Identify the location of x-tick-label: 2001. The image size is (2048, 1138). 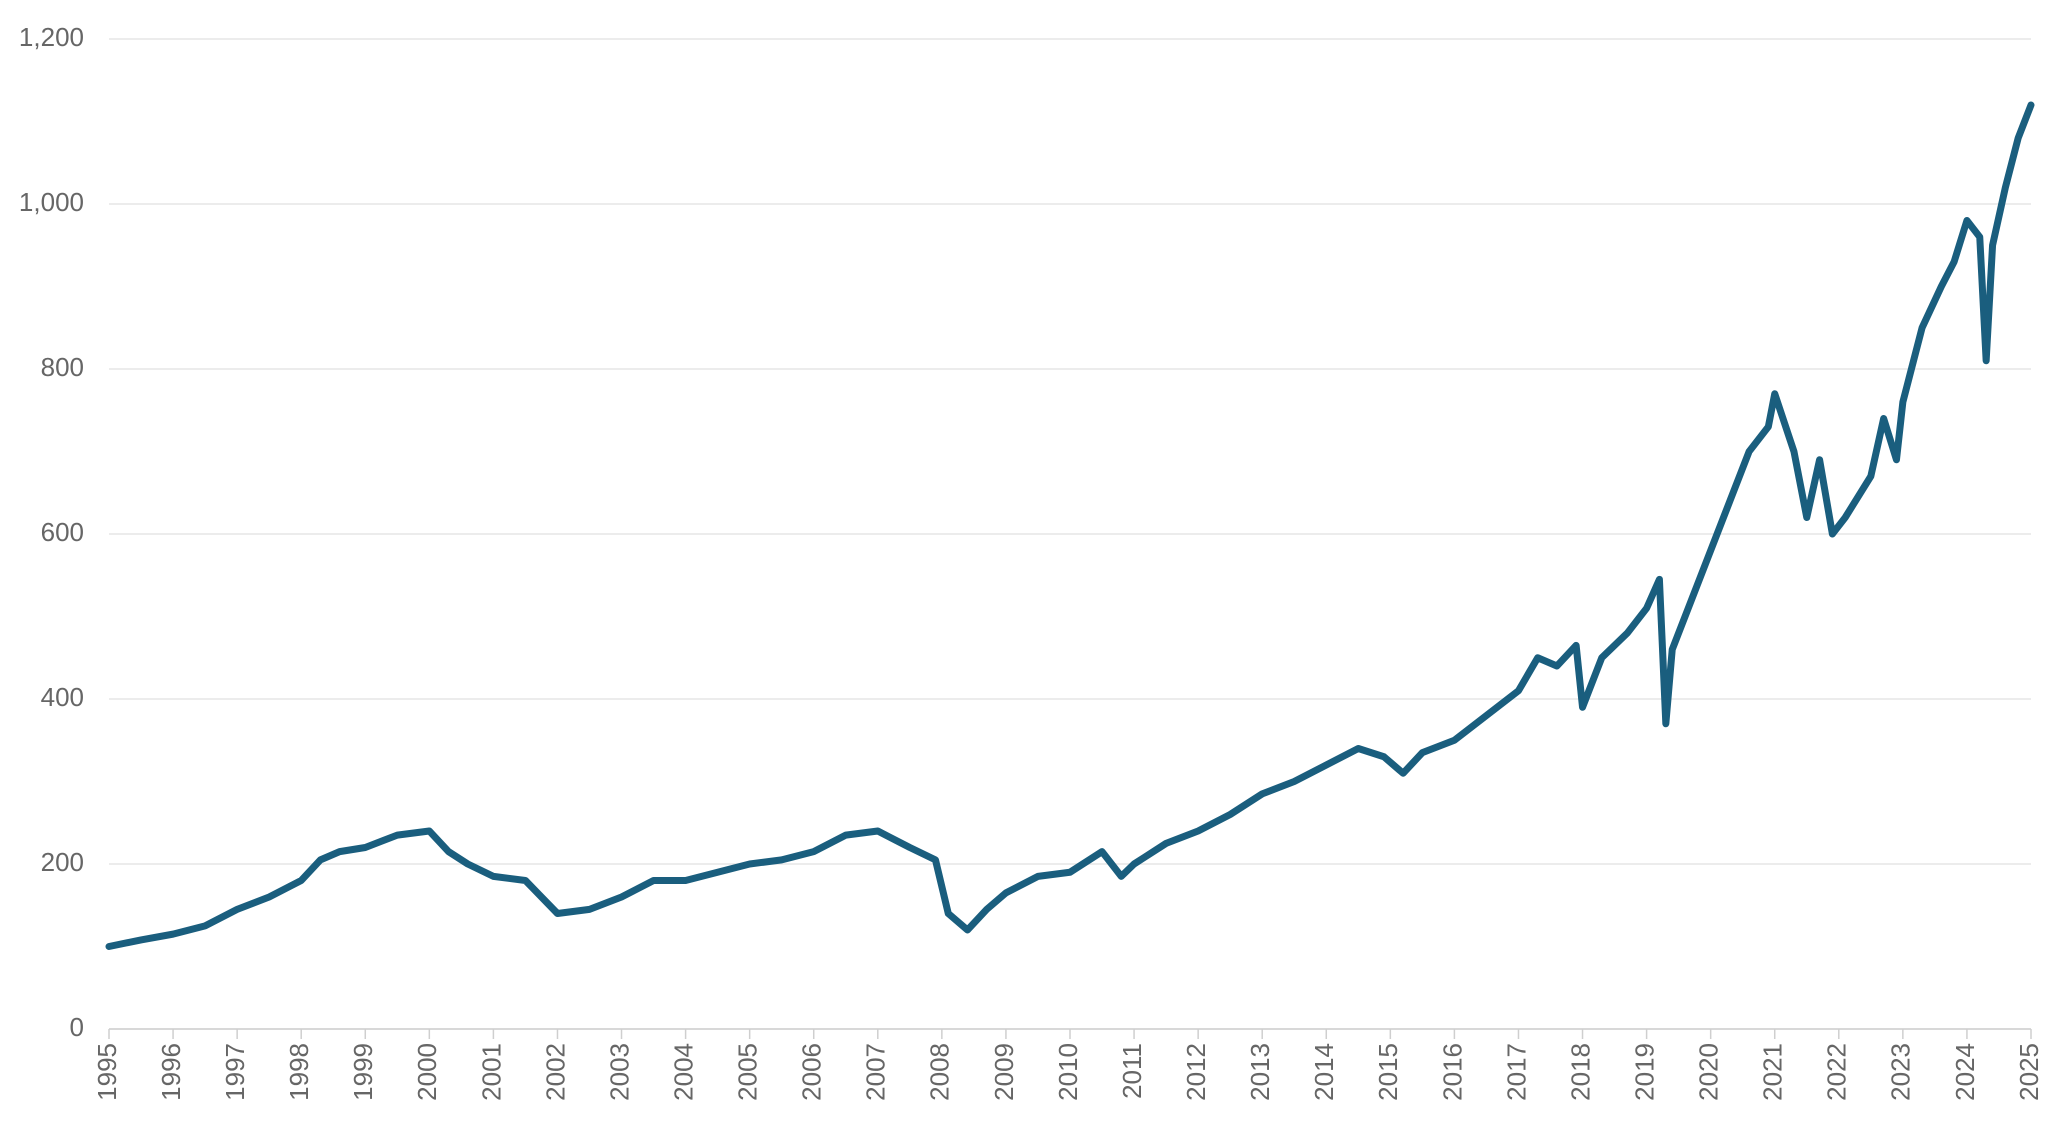
(491, 1072).